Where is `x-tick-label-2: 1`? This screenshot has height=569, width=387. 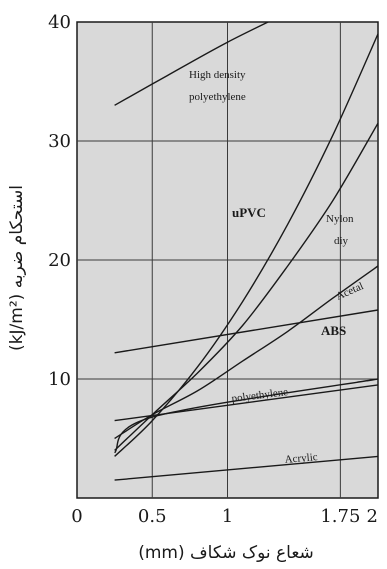
x-tick-label-2: 1 is located at coordinates (227, 516).